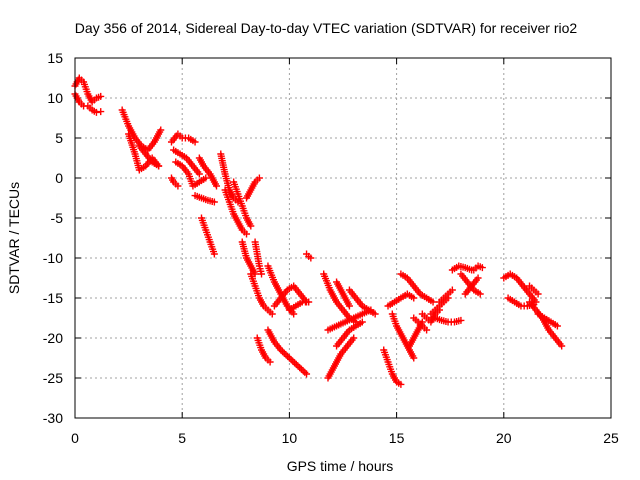 This screenshot has width=640, height=480. I want to click on x-tick-label: 25, so click(611, 438).